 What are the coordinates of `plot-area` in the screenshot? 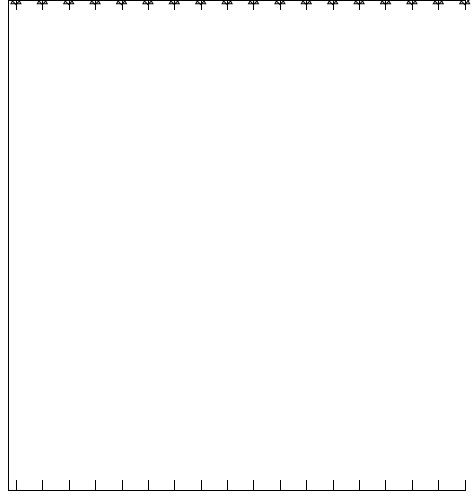 It's located at (240, 3).